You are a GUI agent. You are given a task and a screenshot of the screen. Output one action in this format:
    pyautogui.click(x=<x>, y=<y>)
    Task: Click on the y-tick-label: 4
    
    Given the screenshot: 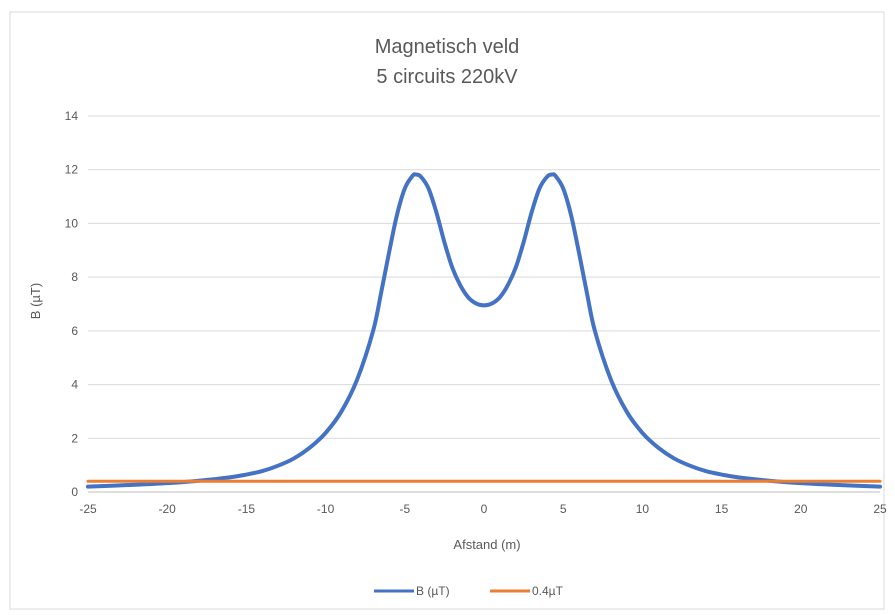 What is the action you would take?
    pyautogui.click(x=74, y=385)
    